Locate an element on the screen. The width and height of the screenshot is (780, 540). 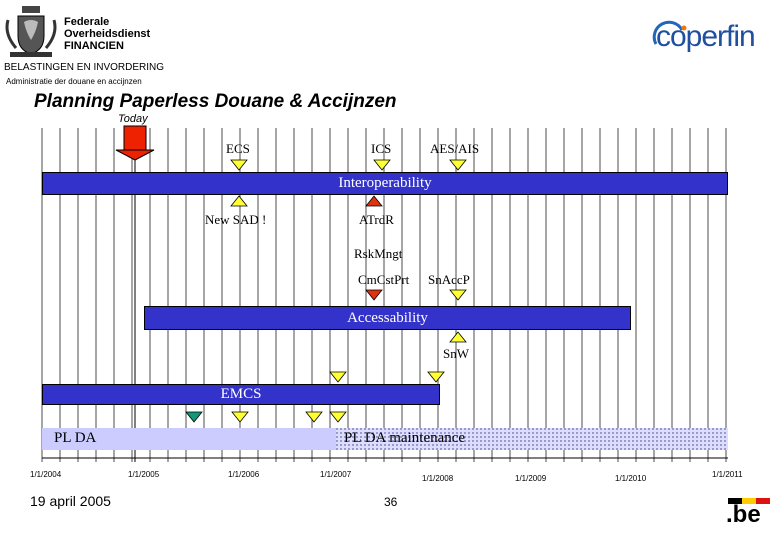
date-label: 1/1/2006 is located at coordinates (244, 474).